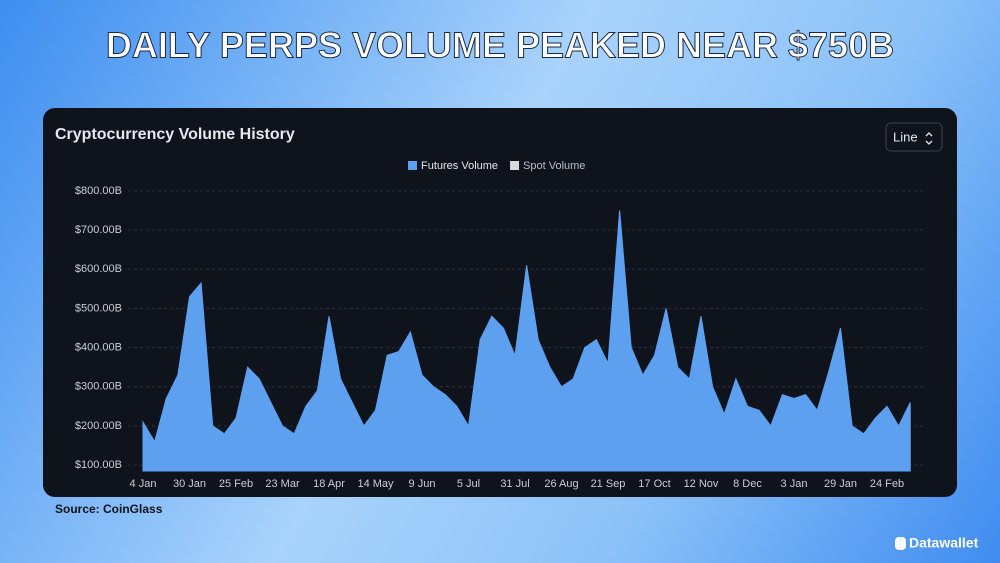  What do you see at coordinates (929, 138) in the screenshot?
I see `dropdown-chevron` at bounding box center [929, 138].